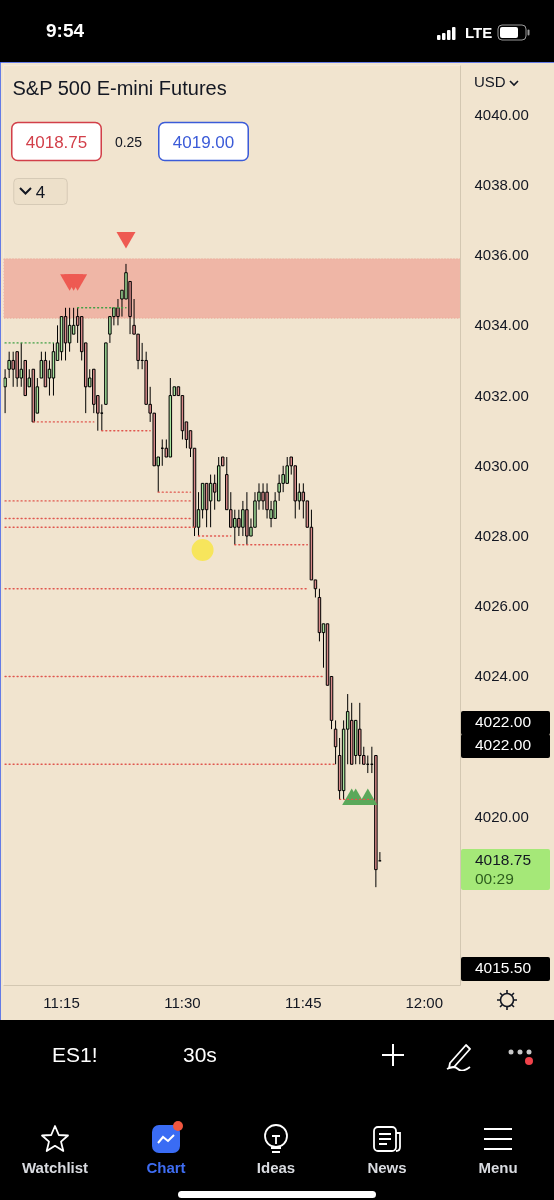 Image resolution: width=554 pixels, height=1200 pixels. What do you see at coordinates (61, 1002) in the screenshot?
I see `x-tick-label: 11:15` at bounding box center [61, 1002].